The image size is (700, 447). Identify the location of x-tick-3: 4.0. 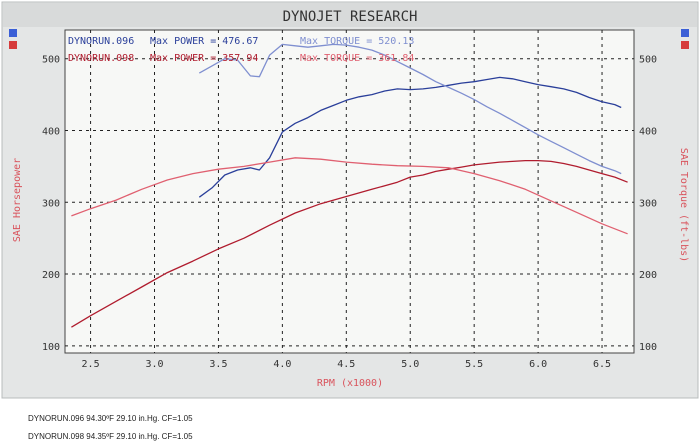
(282, 364).